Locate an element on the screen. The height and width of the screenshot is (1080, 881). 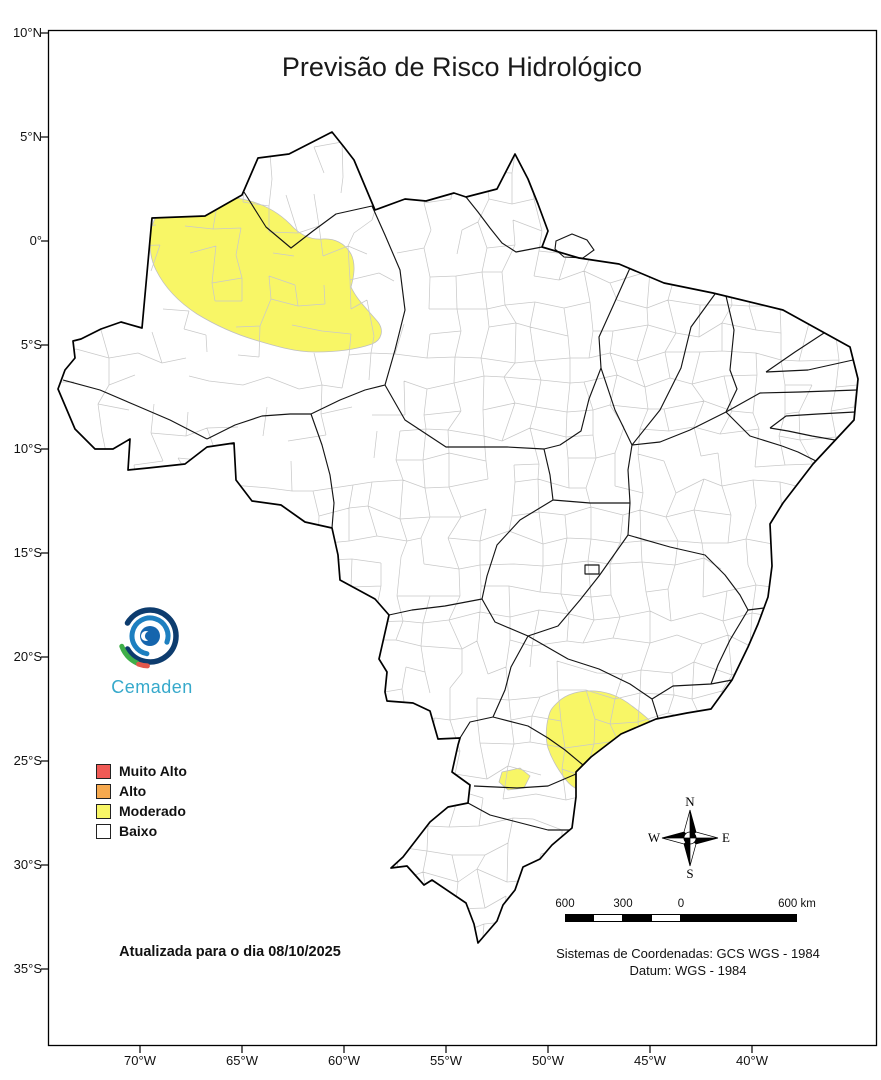
lon-tick-label: 45°W is located at coordinates (650, 1060).